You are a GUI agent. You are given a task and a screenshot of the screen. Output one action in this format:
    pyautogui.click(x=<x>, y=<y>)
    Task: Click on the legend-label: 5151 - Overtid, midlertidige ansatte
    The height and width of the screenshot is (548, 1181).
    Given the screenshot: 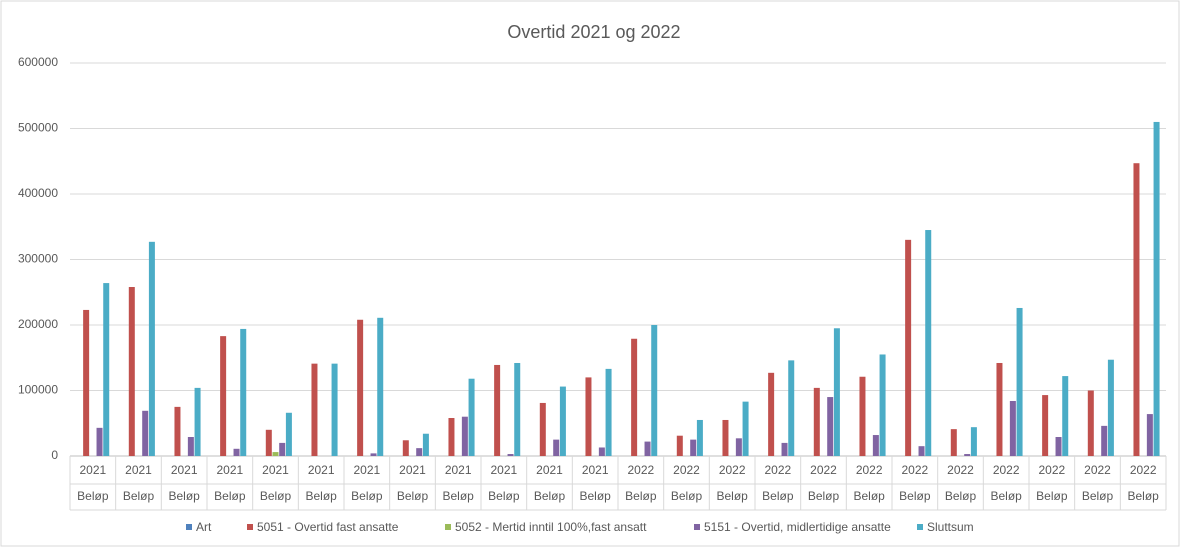 What is the action you would take?
    pyautogui.click(x=797, y=527)
    